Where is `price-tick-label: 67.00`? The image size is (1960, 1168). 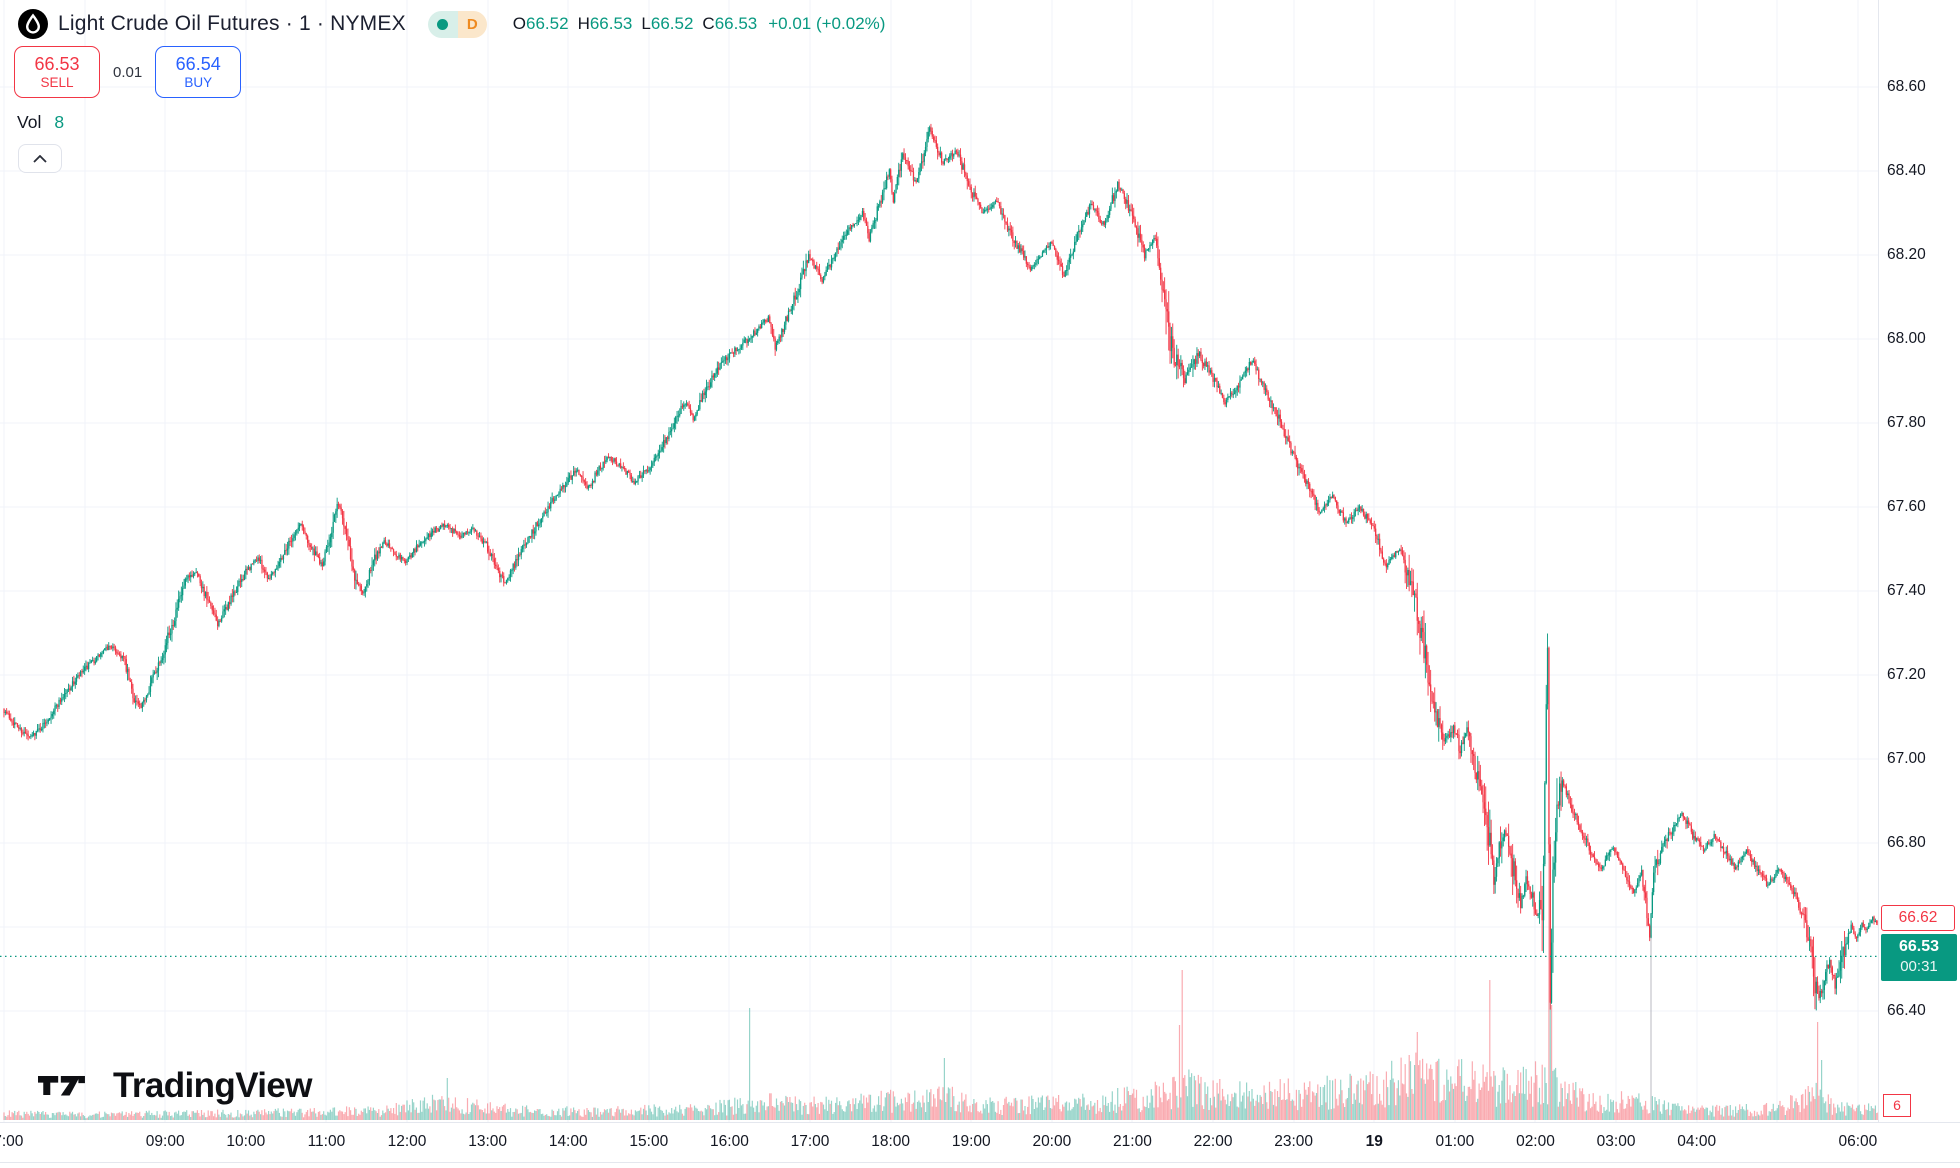
price-tick-label: 67.00 is located at coordinates (1906, 758).